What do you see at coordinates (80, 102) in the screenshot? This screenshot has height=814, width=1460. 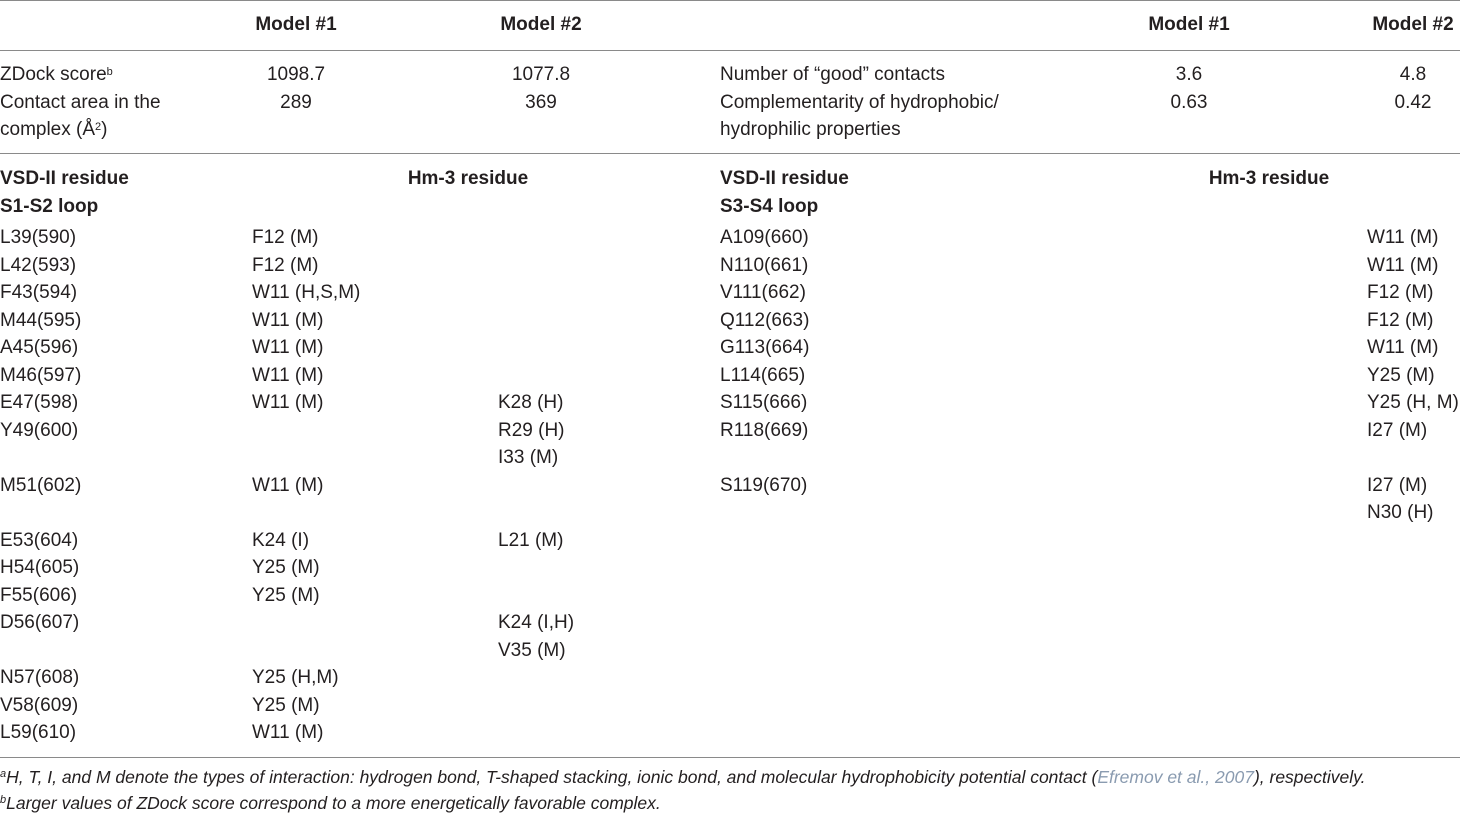 I see `score-label-contact-area: Contact area in the` at bounding box center [80, 102].